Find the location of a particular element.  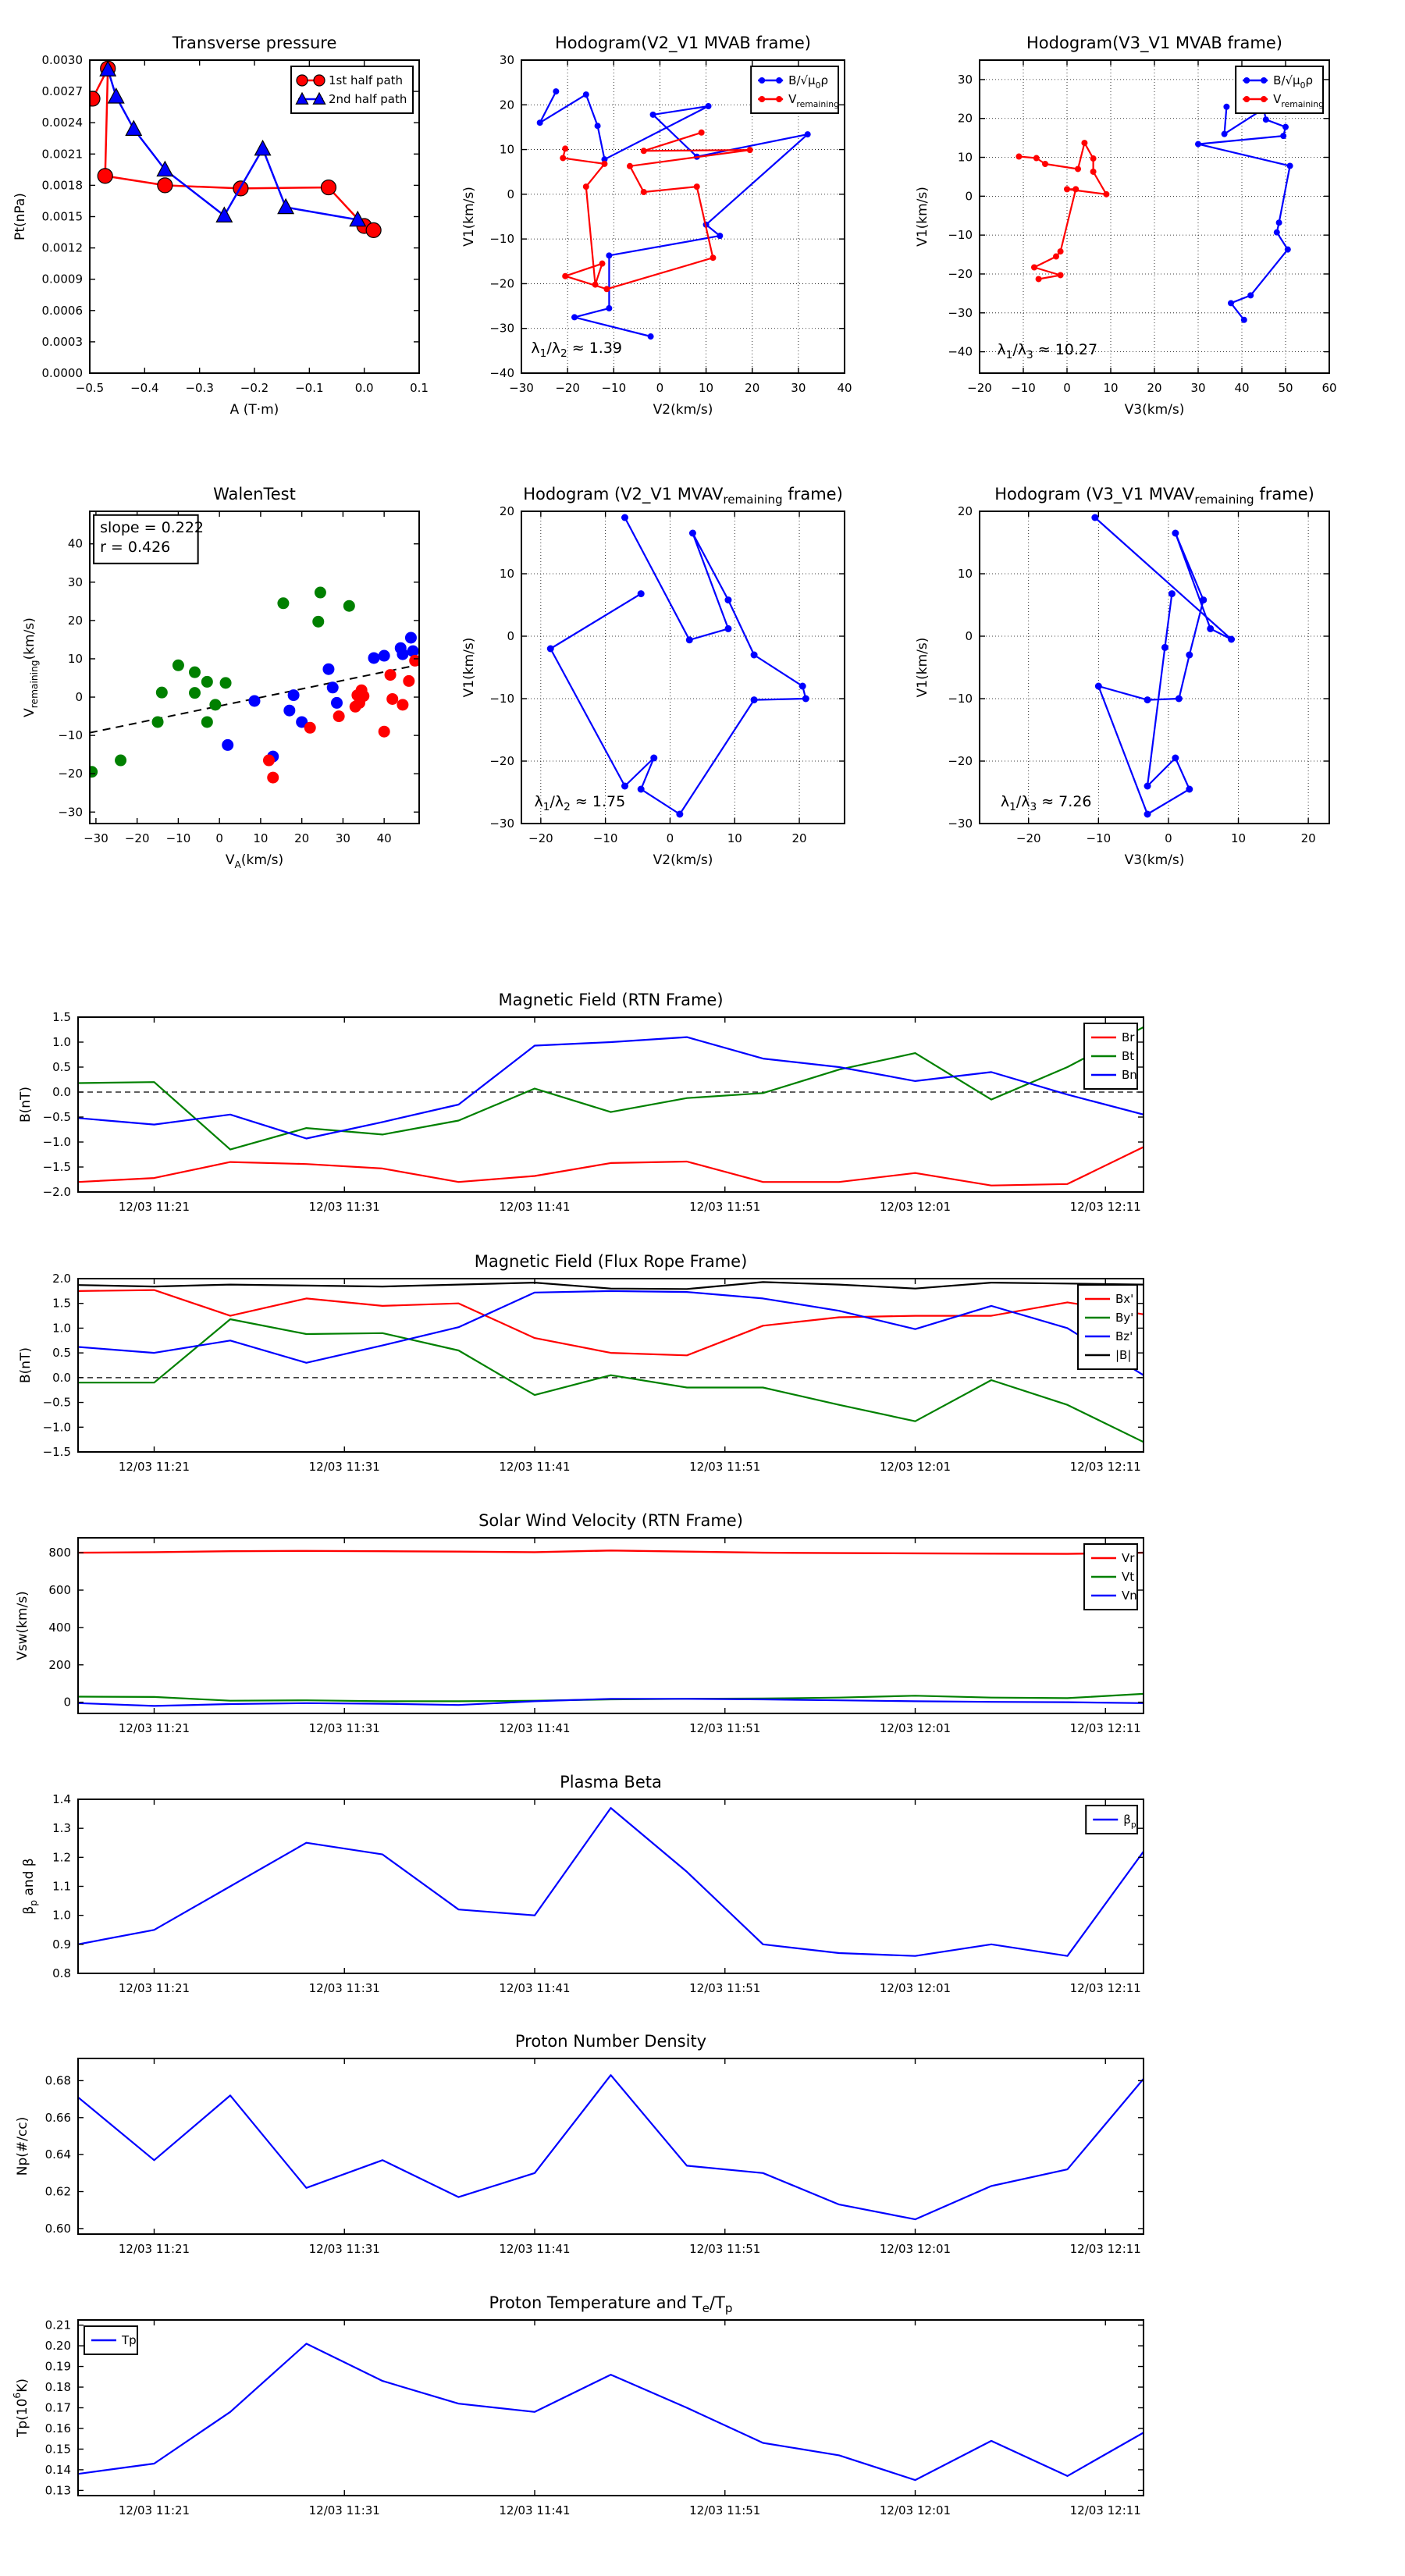

series-V remaining is located at coordinates (1063, 211).